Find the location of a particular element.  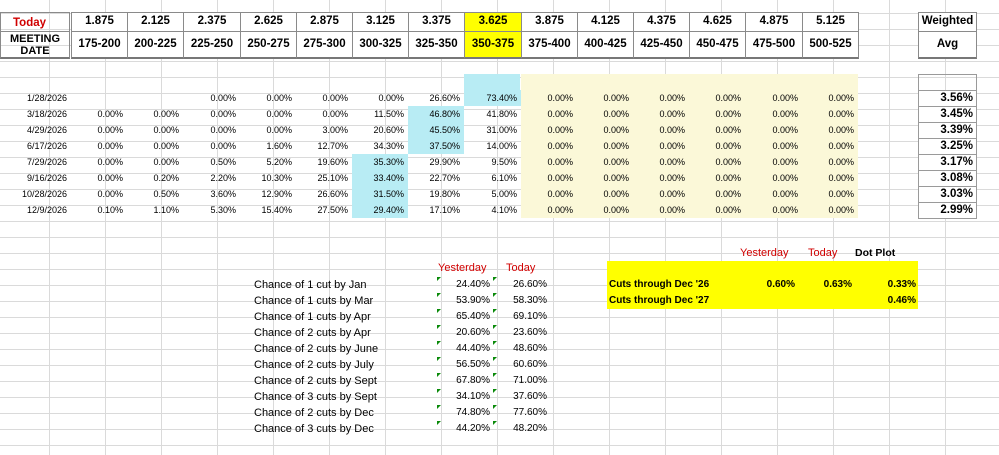

chance-today-value: 48.60% is located at coordinates (521, 349).